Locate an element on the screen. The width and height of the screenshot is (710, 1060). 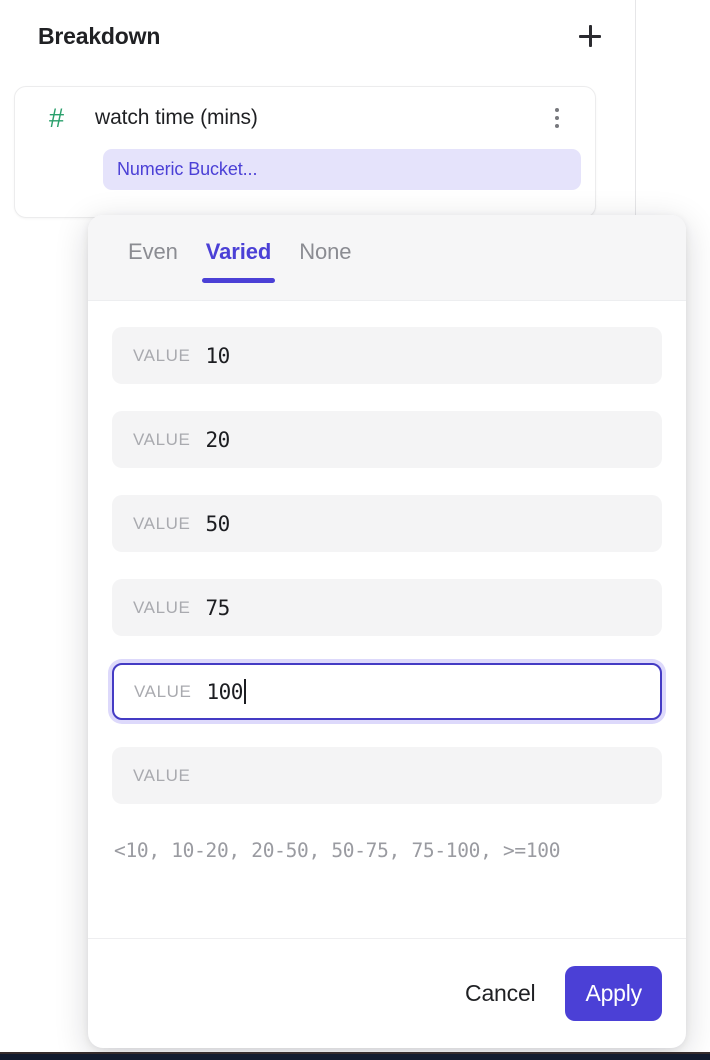
bucket-value-row-6: VALUE is located at coordinates (387, 775).